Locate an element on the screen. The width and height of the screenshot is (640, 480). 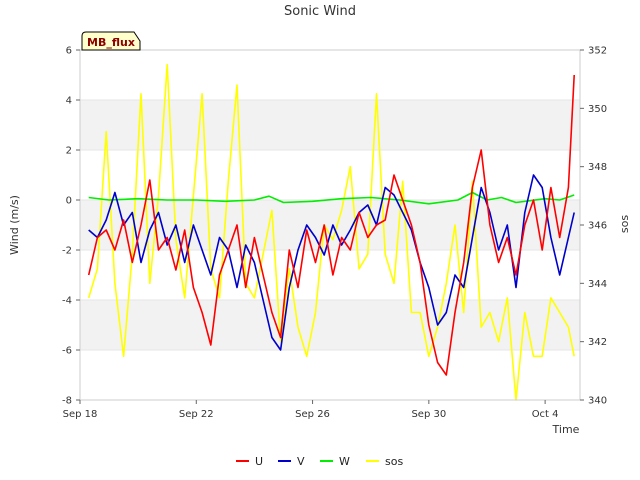
chart-title: Sonic Wind is located at coordinates (320, 11).